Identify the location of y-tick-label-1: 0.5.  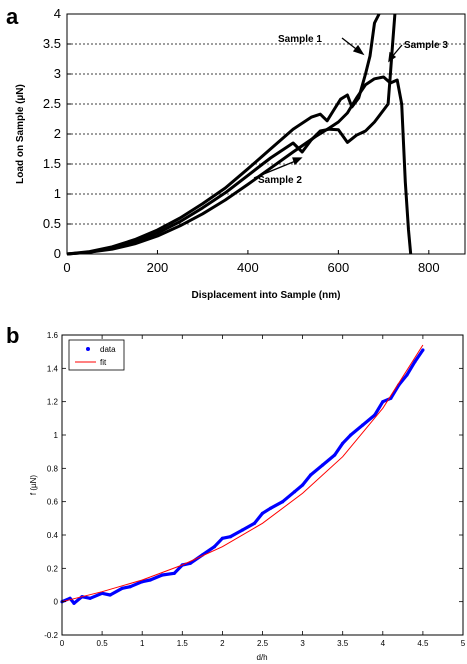
(52, 223).